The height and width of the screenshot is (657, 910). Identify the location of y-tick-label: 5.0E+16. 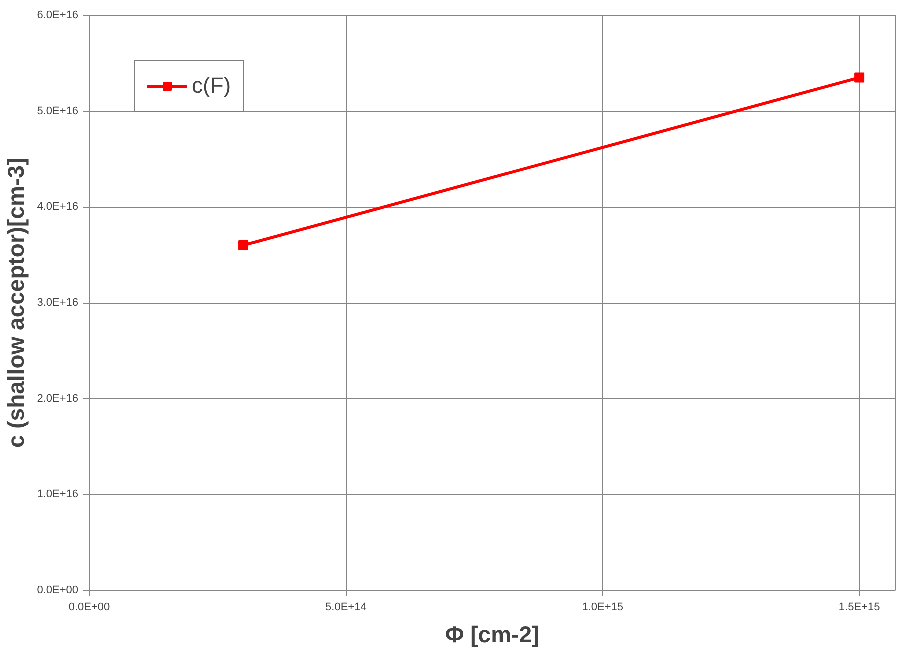
(58, 111).